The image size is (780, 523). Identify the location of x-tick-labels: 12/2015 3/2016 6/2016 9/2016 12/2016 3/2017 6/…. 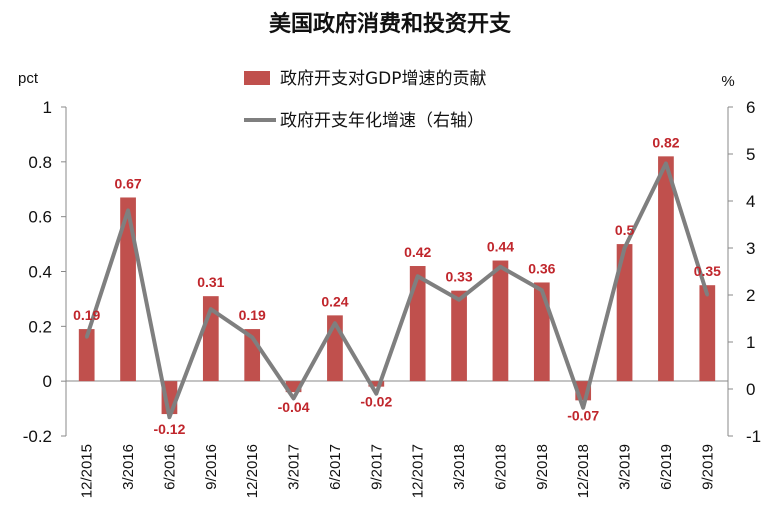
(398, 471).